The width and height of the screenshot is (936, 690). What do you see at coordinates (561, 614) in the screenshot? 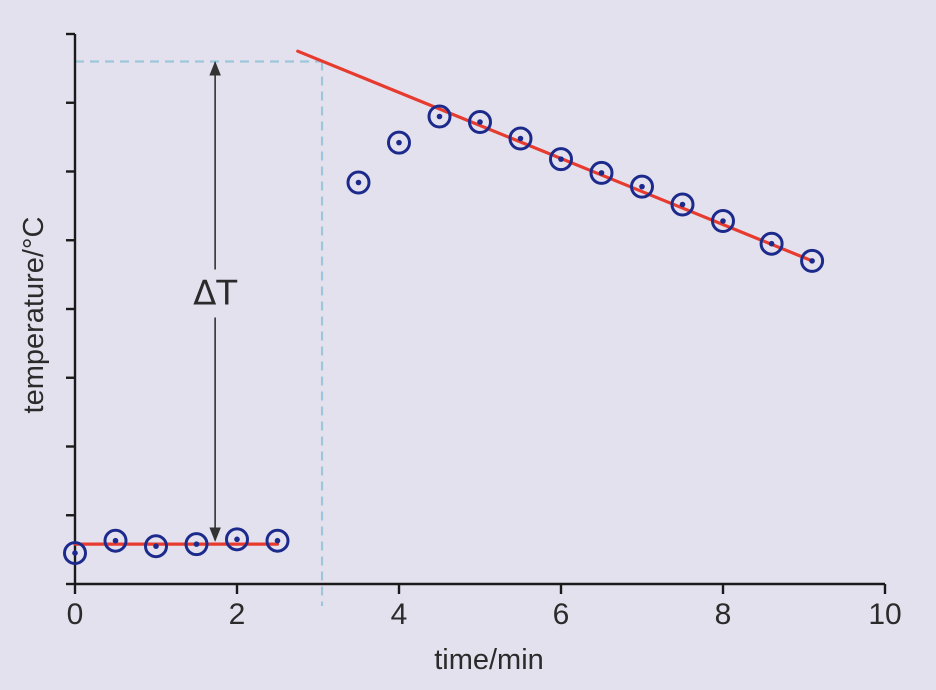
I see `x-tick-label-6: 6` at bounding box center [561, 614].